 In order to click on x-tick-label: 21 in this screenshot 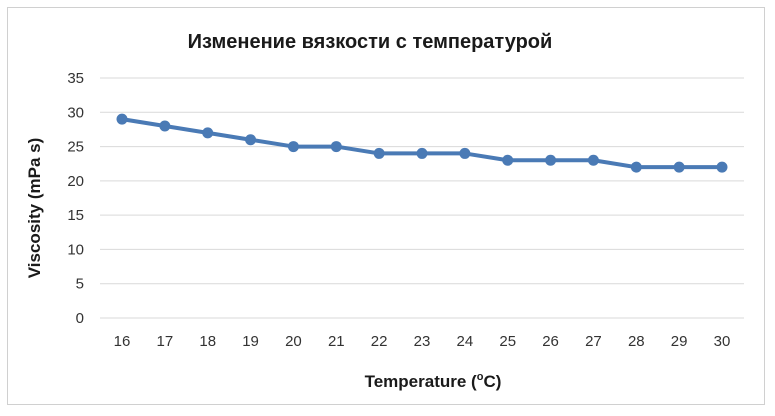, I will do `click(336, 341)`.